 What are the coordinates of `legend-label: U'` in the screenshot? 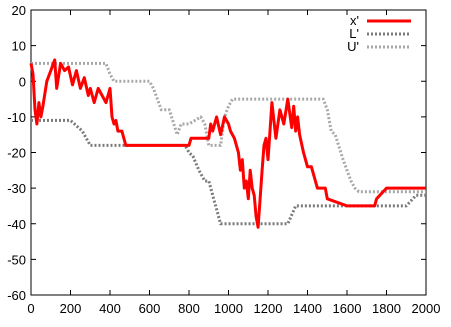 It's located at (353, 46).